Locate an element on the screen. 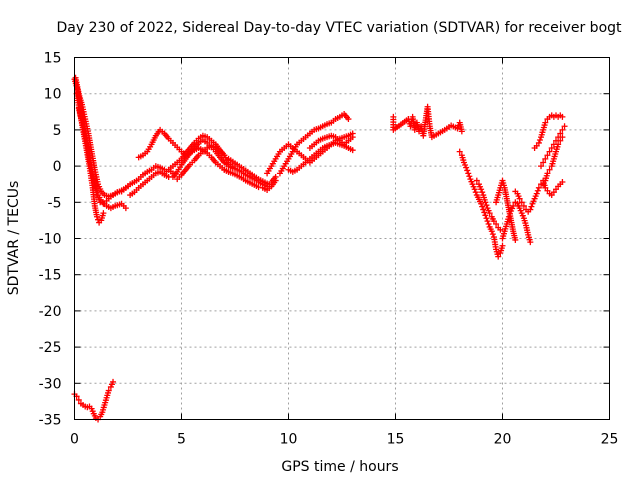 The height and width of the screenshot is (480, 640). y-tick-label: 5 is located at coordinates (57, 131).